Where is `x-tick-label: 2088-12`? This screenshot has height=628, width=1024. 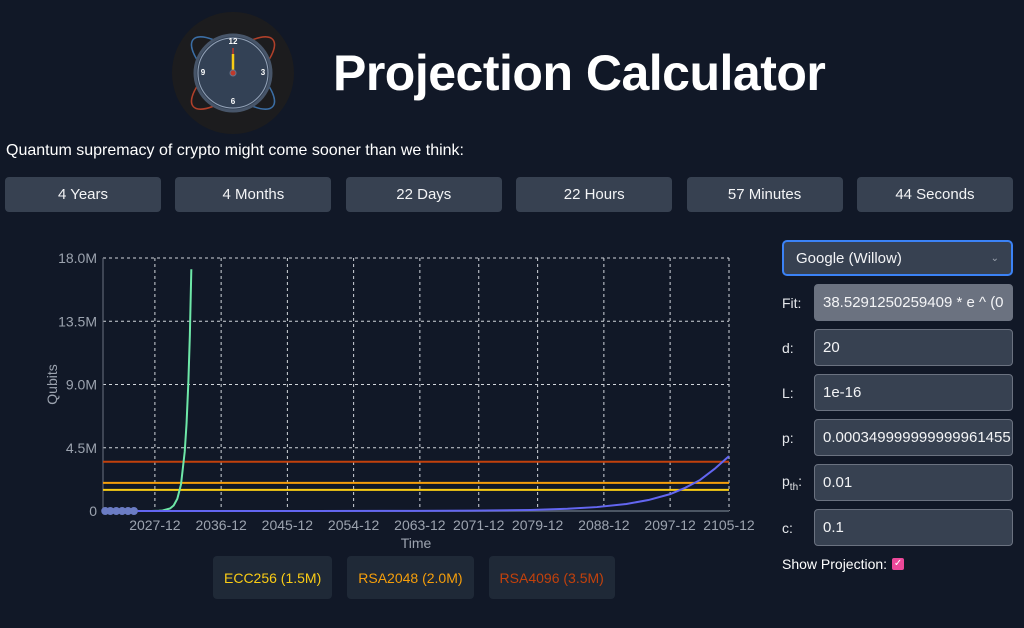
x-tick-label: 2088-12 is located at coordinates (604, 525).